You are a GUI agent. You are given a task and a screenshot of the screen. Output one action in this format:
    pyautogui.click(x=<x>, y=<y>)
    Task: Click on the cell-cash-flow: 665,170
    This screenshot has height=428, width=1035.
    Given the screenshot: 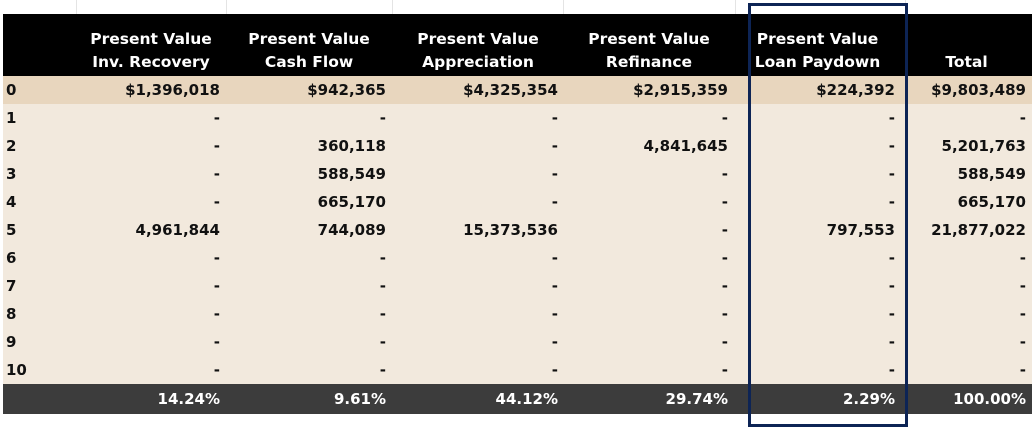 What is the action you would take?
    pyautogui.click(x=309, y=202)
    